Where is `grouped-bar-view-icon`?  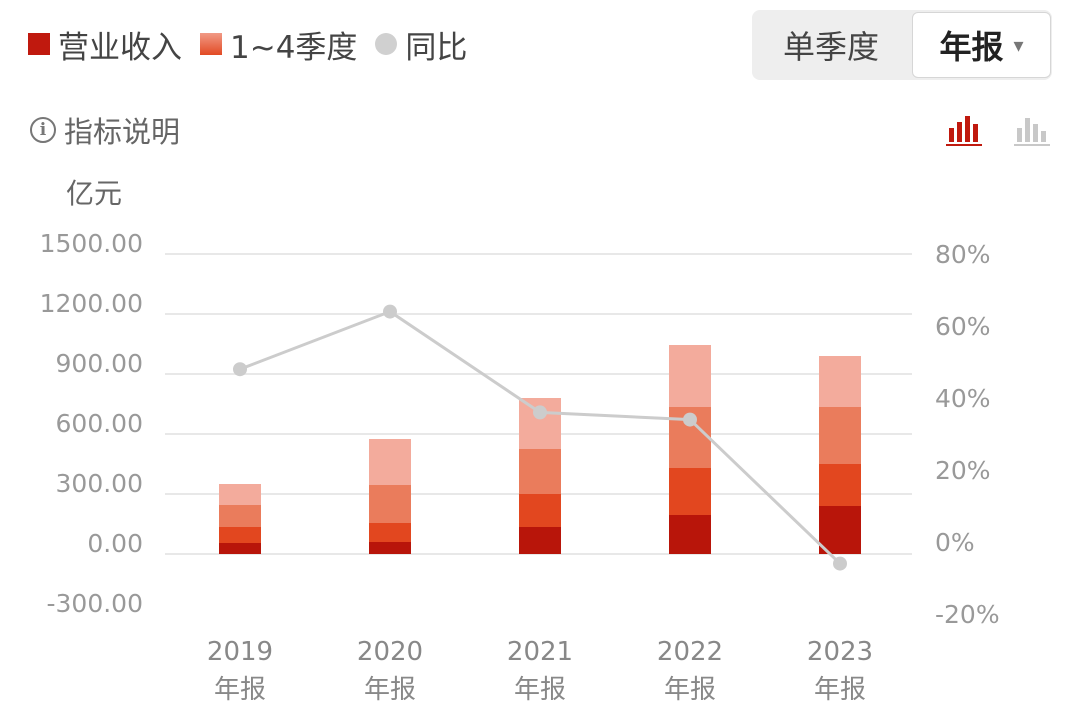
grouped-bar-view-icon is located at coordinates (1032, 129).